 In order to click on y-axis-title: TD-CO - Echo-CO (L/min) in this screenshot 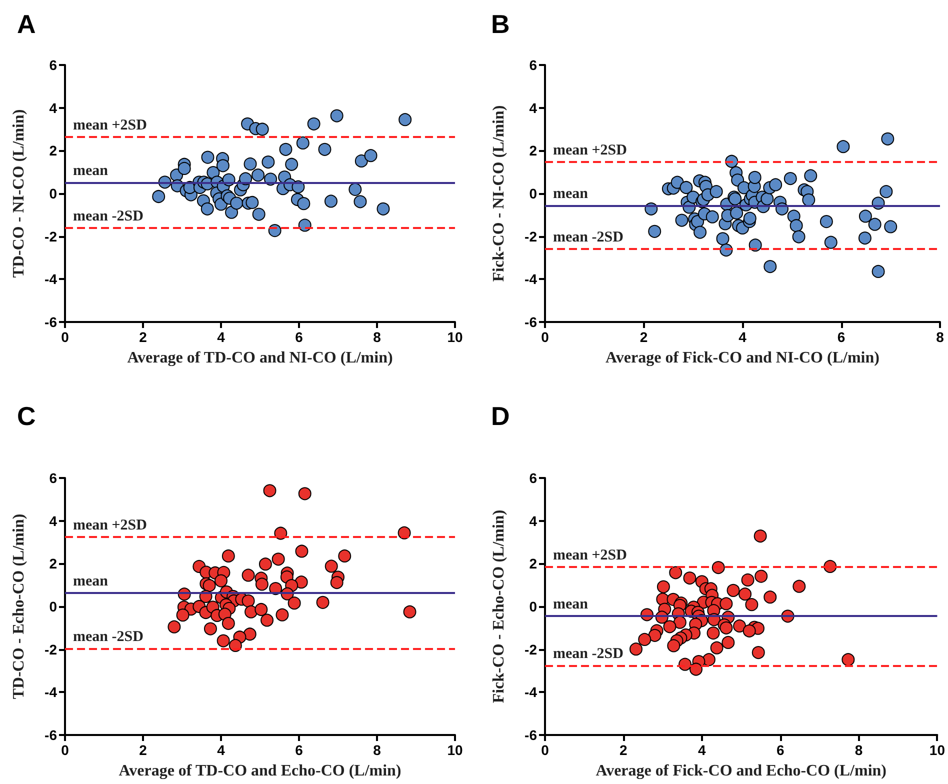, I will do `click(19, 607)`.